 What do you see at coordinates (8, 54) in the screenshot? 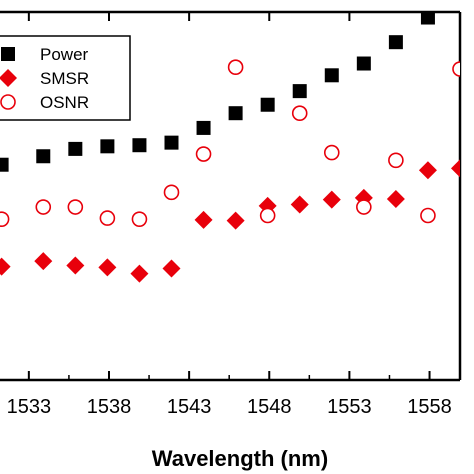
I see `legend-power-marker` at bounding box center [8, 54].